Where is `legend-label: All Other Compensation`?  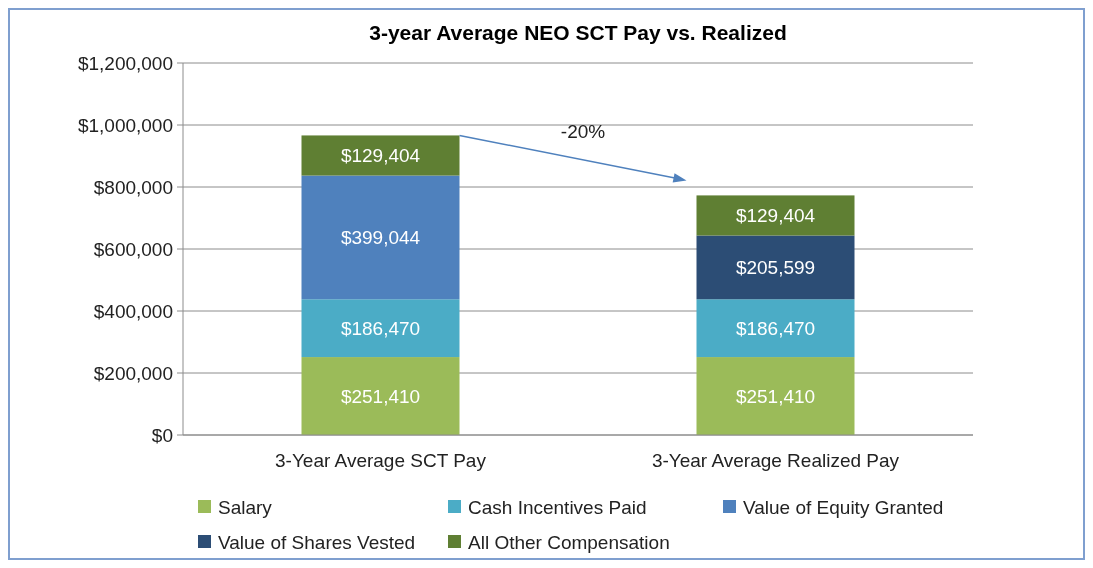
legend-label: All Other Compensation is located at coordinates (569, 542).